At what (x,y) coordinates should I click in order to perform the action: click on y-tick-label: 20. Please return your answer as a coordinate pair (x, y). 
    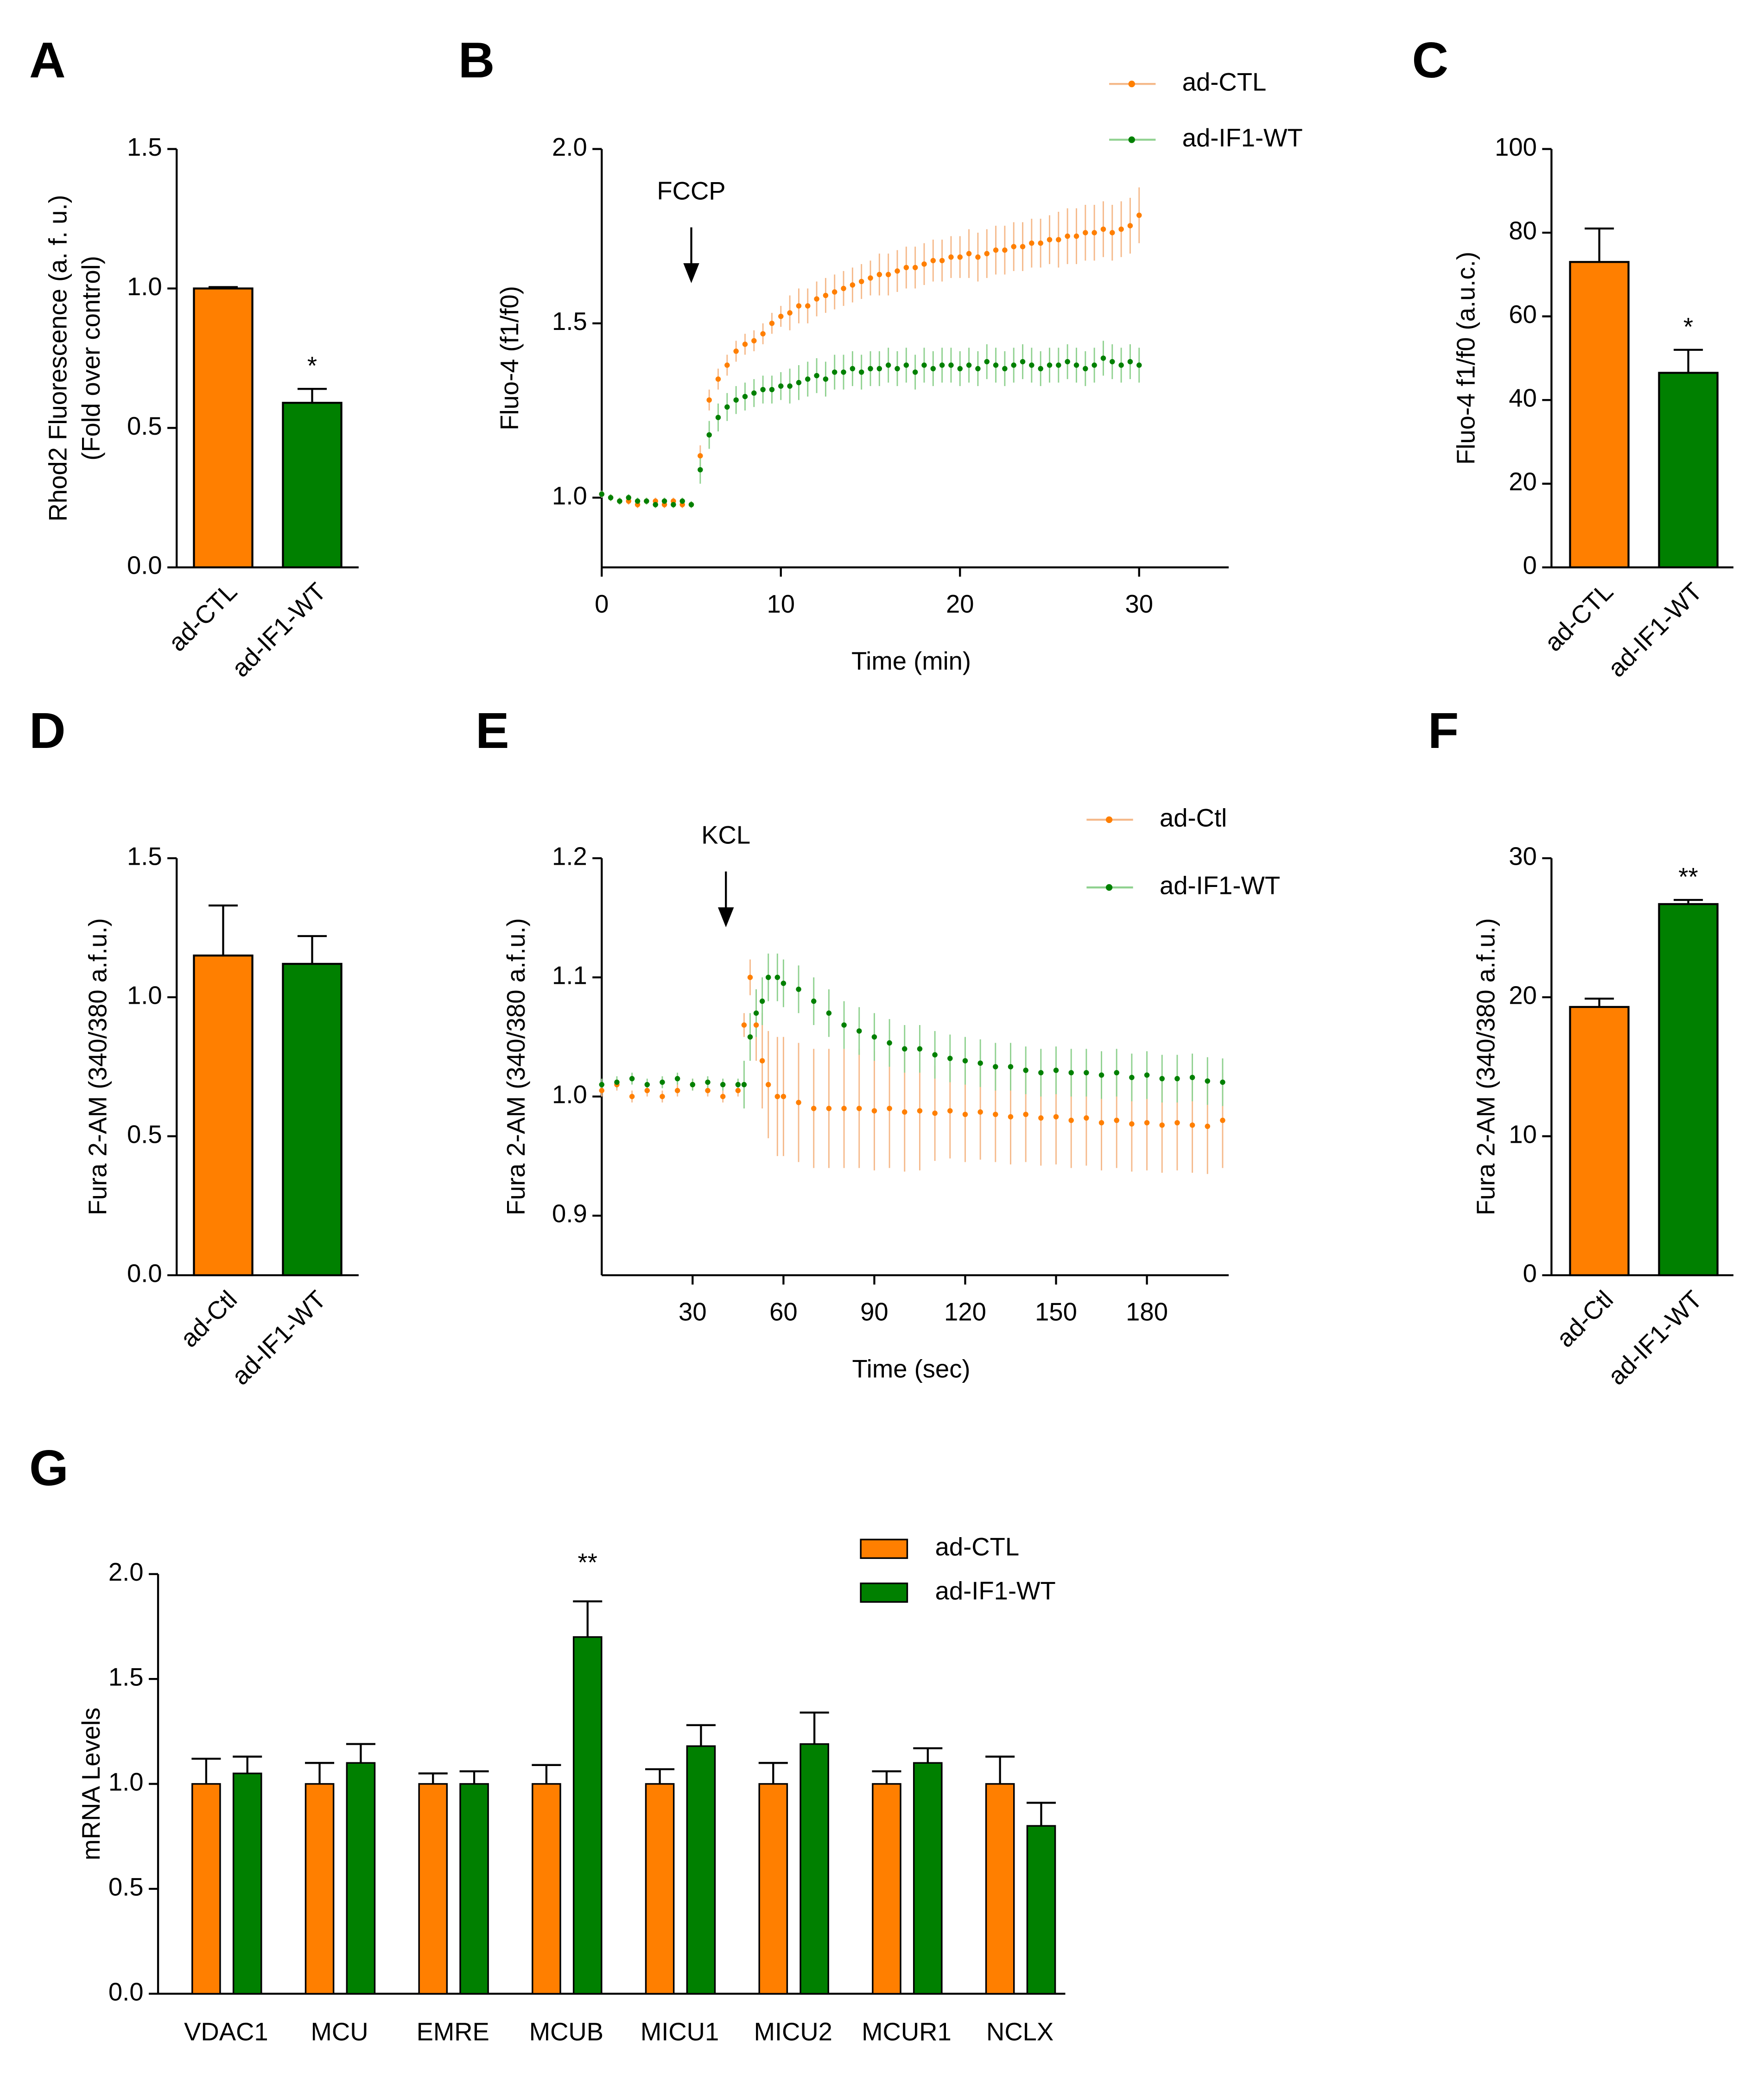
    Looking at the image, I should click on (1523, 995).